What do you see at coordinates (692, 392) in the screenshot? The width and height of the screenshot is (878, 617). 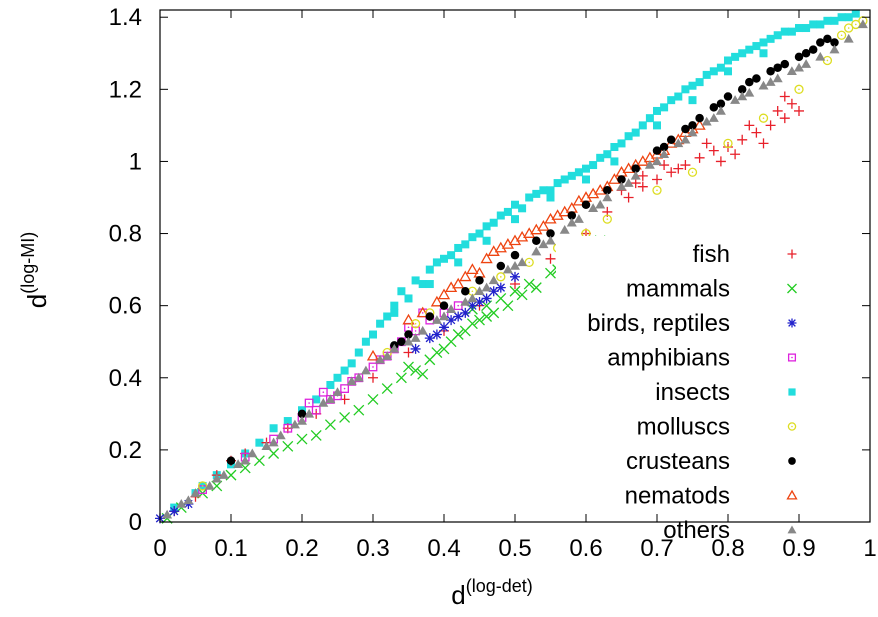 I see `legend-label: insects` at bounding box center [692, 392].